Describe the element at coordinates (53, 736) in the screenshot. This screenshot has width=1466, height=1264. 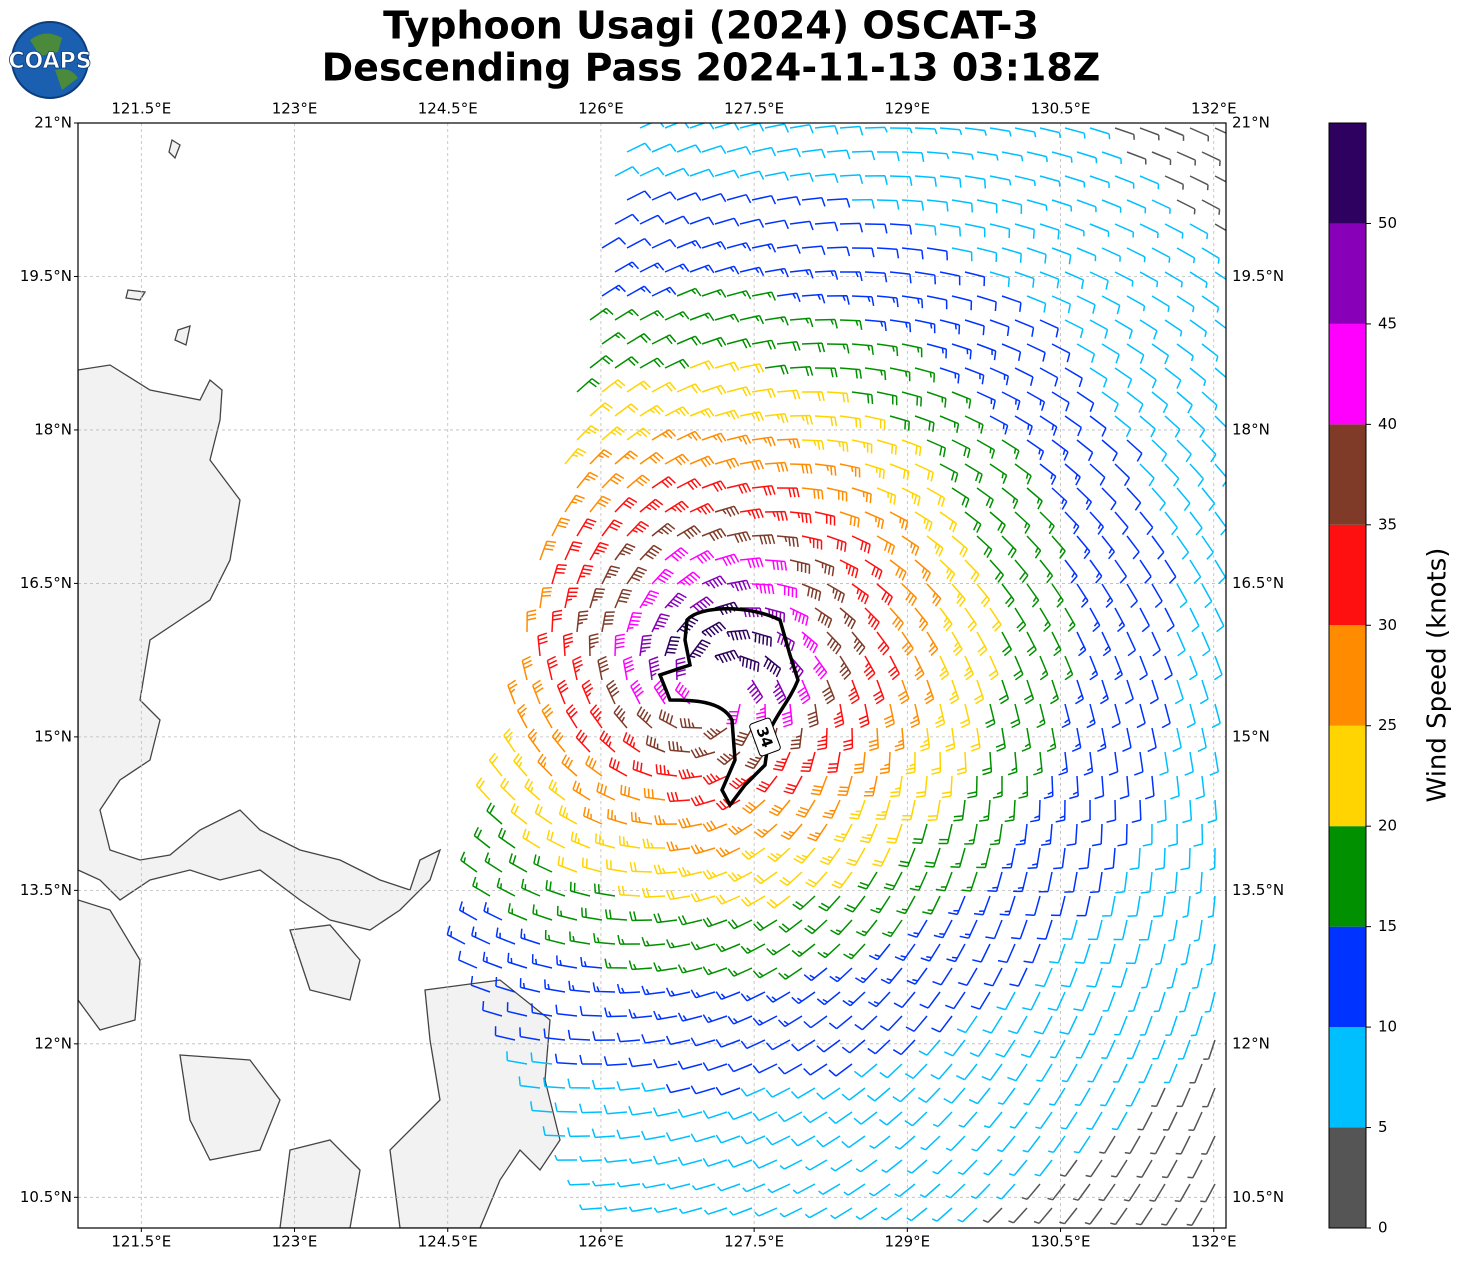
I see `y-tick-label: 15°N` at that location.